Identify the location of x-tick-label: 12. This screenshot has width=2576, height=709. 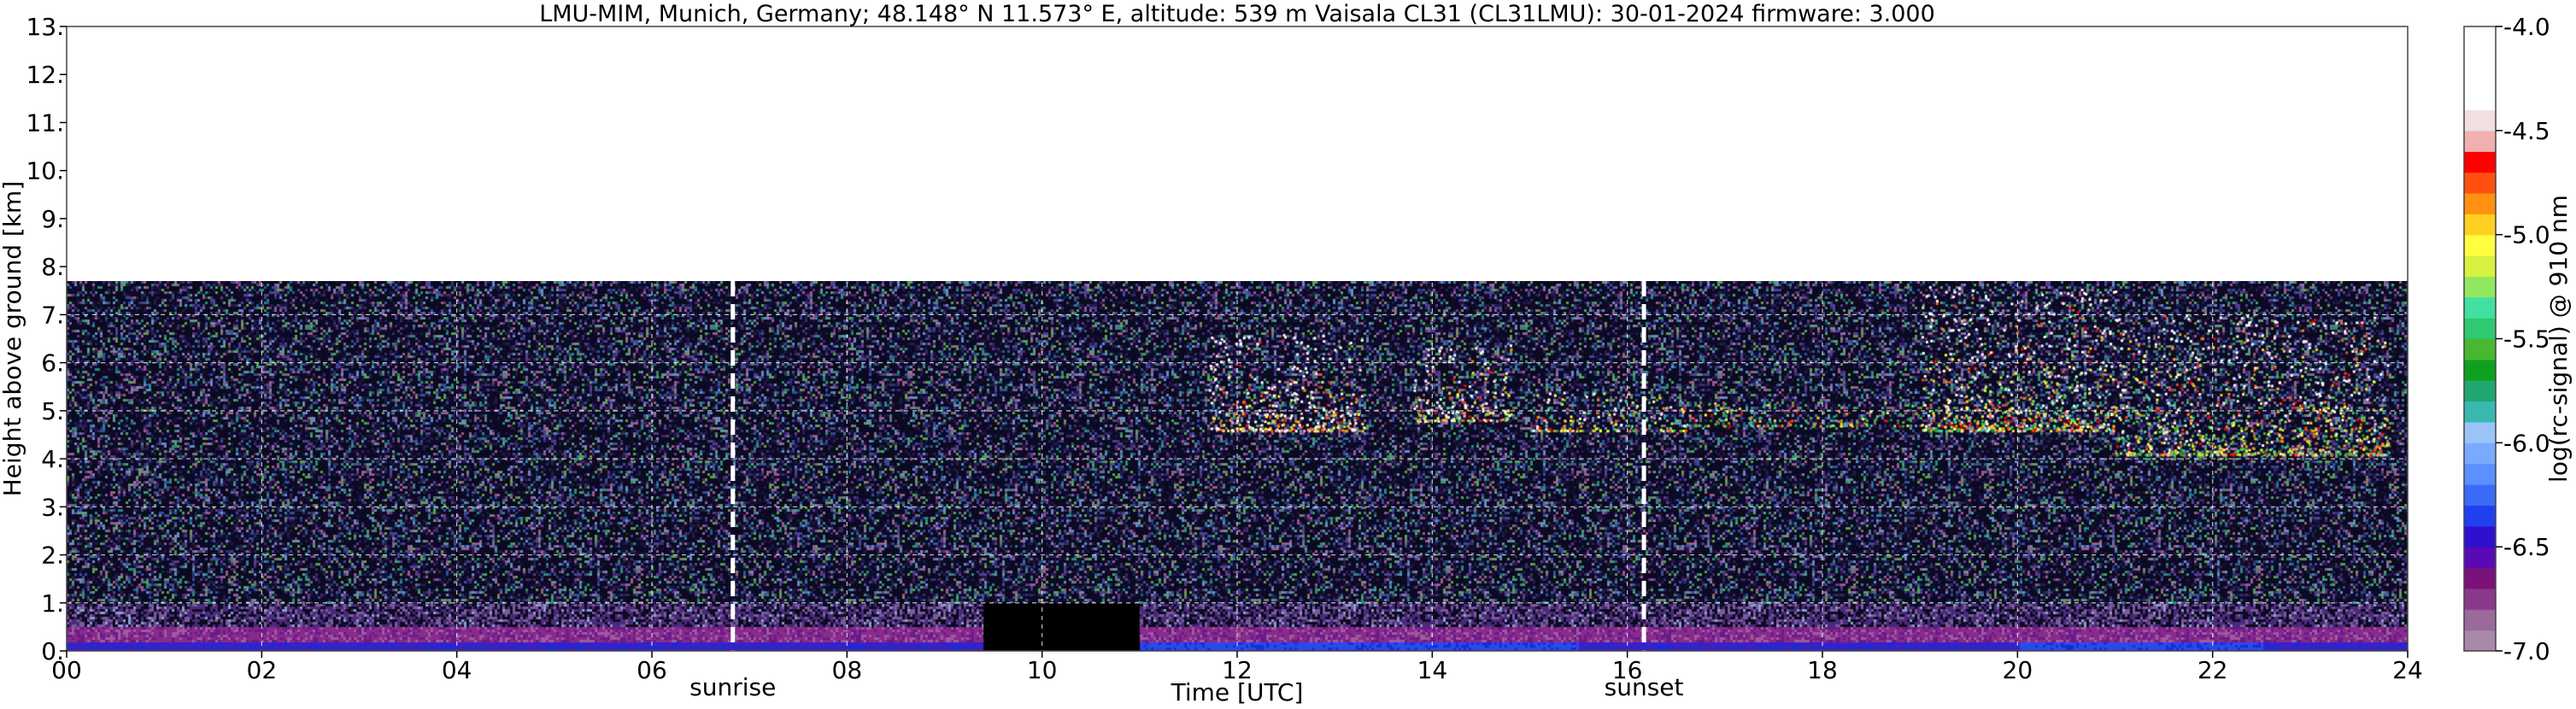
(1237, 670).